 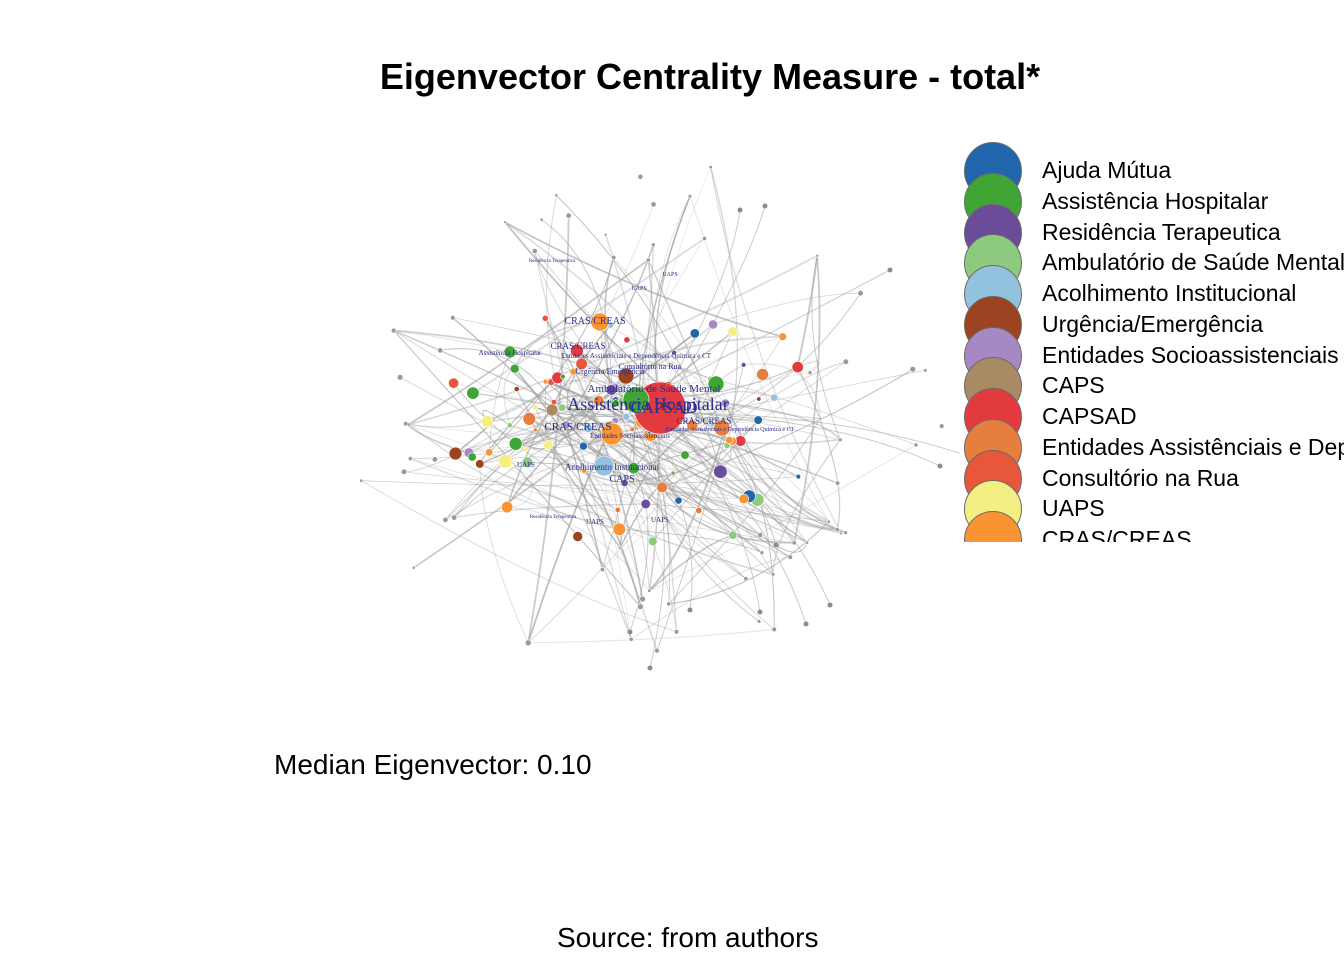 What do you see at coordinates (688, 937) in the screenshot?
I see `source-note: Source: from authors` at bounding box center [688, 937].